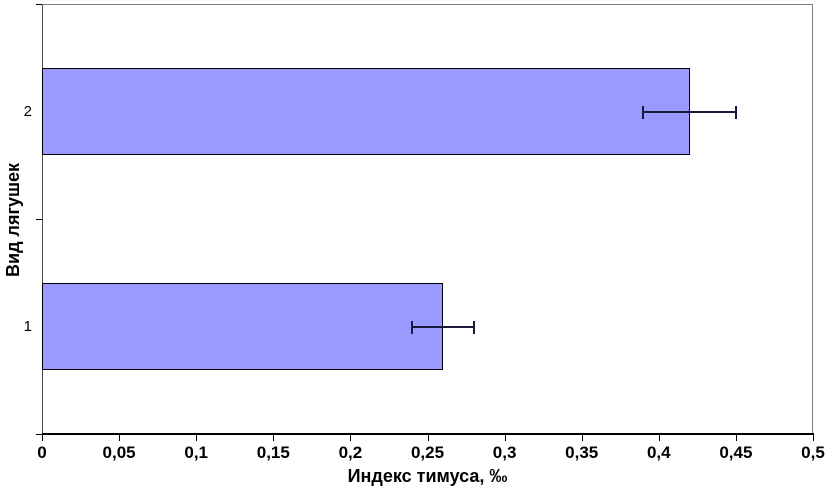  What do you see at coordinates (504, 452) in the screenshot?
I see `x-tick-label: 0,3` at bounding box center [504, 452].